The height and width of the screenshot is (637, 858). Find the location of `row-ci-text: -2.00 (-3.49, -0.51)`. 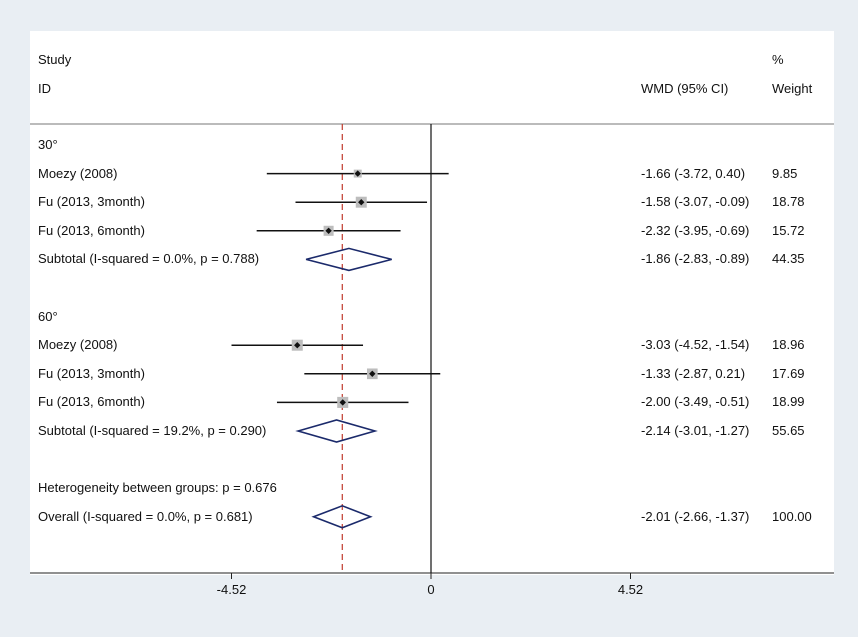

row-ci-text: -2.00 (-3.49, -0.51) is located at coordinates (695, 402).